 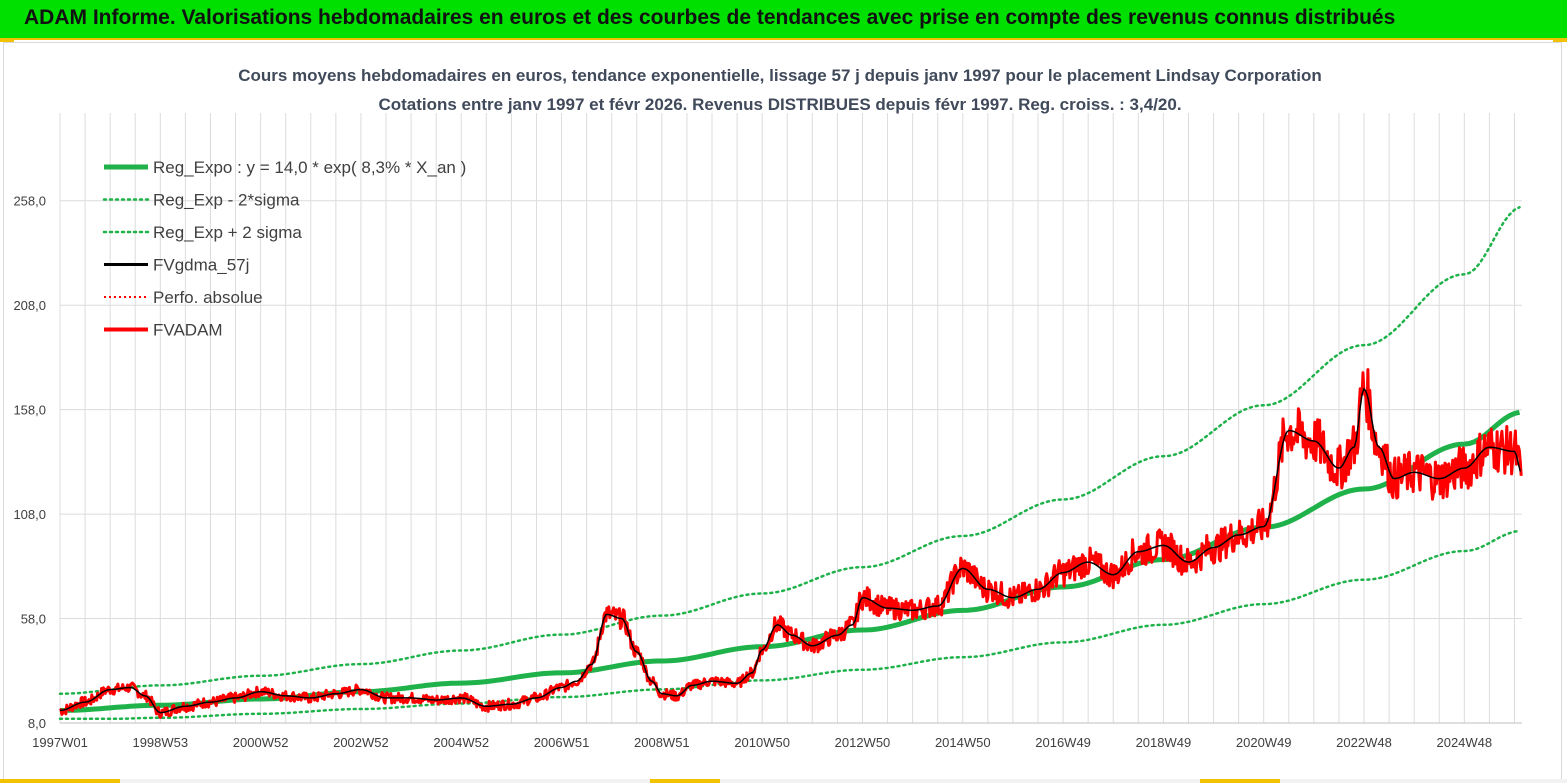 I want to click on x-tick-label: 1998W53, so click(x=160, y=742).